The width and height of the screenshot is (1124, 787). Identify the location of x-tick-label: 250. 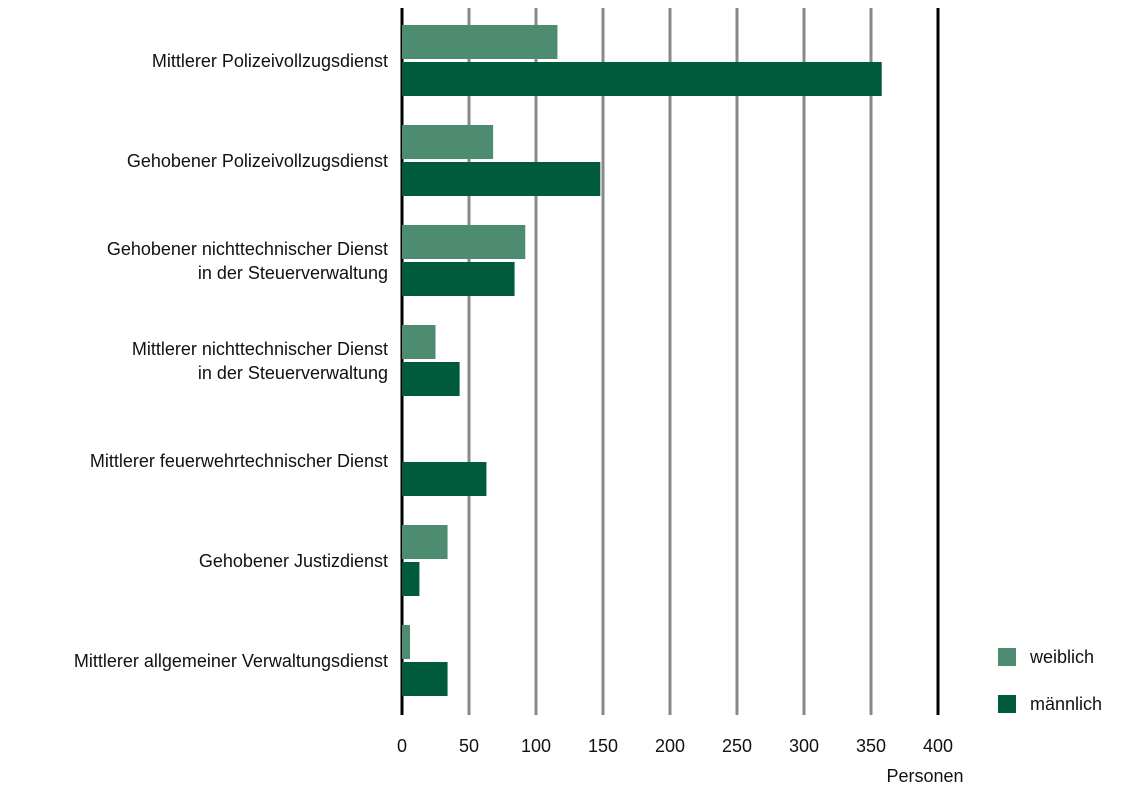
(737, 746).